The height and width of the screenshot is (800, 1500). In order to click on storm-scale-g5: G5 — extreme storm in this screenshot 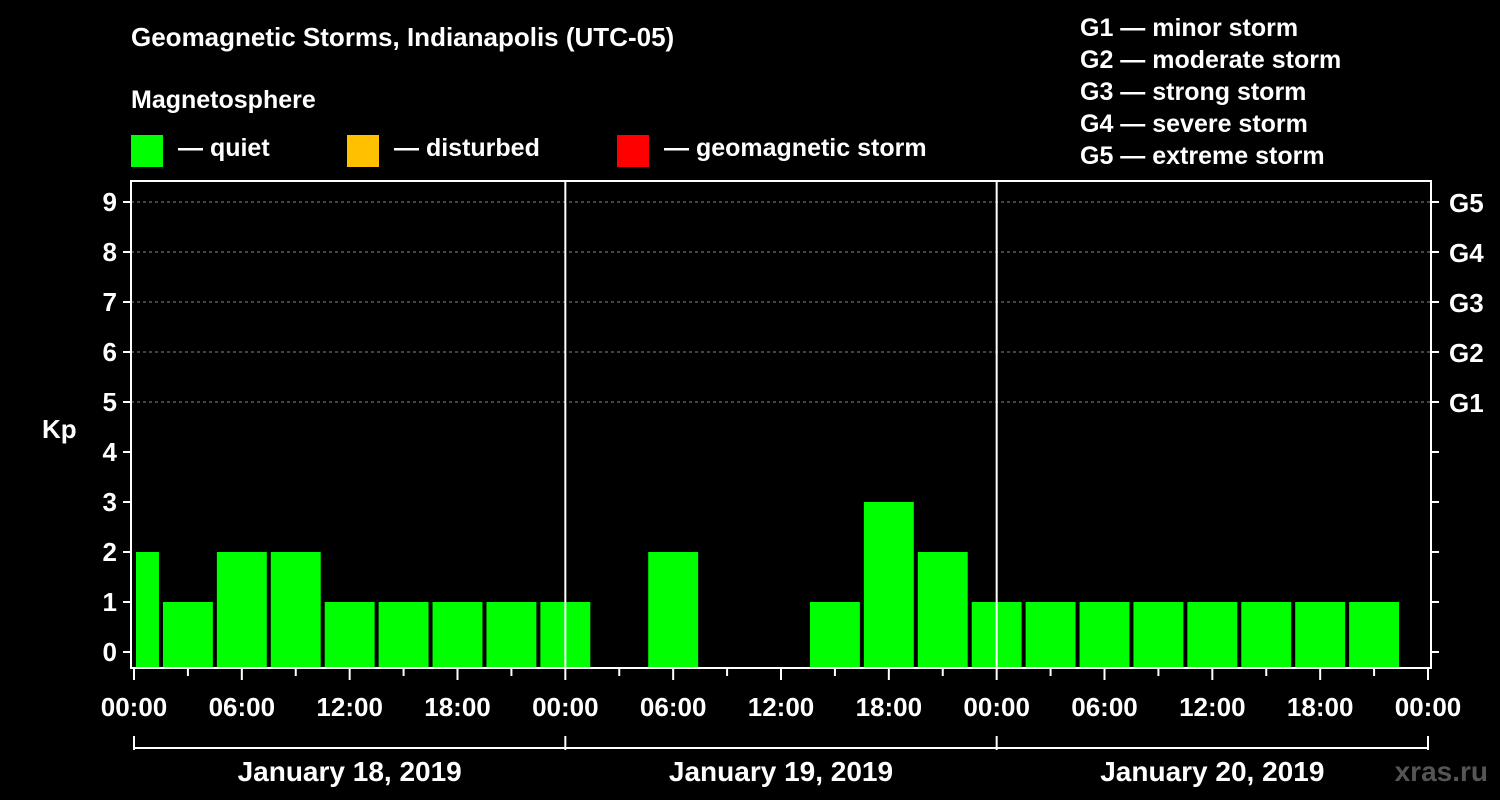, I will do `click(1202, 156)`.